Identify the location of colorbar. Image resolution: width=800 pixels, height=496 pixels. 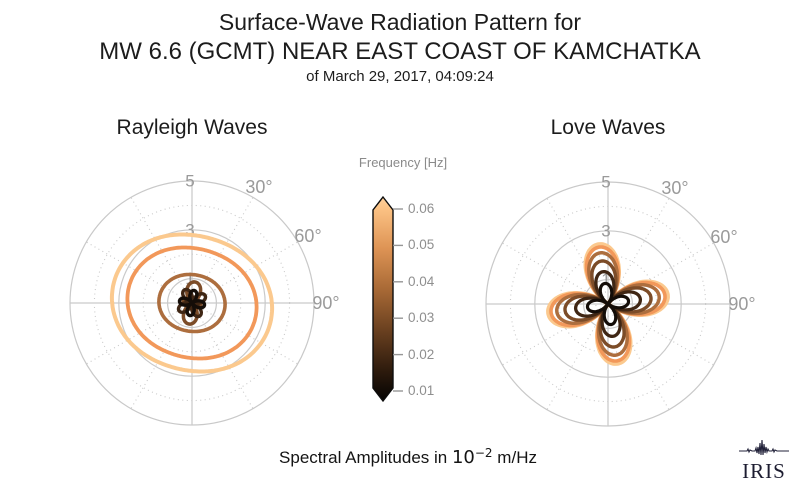
(387, 299).